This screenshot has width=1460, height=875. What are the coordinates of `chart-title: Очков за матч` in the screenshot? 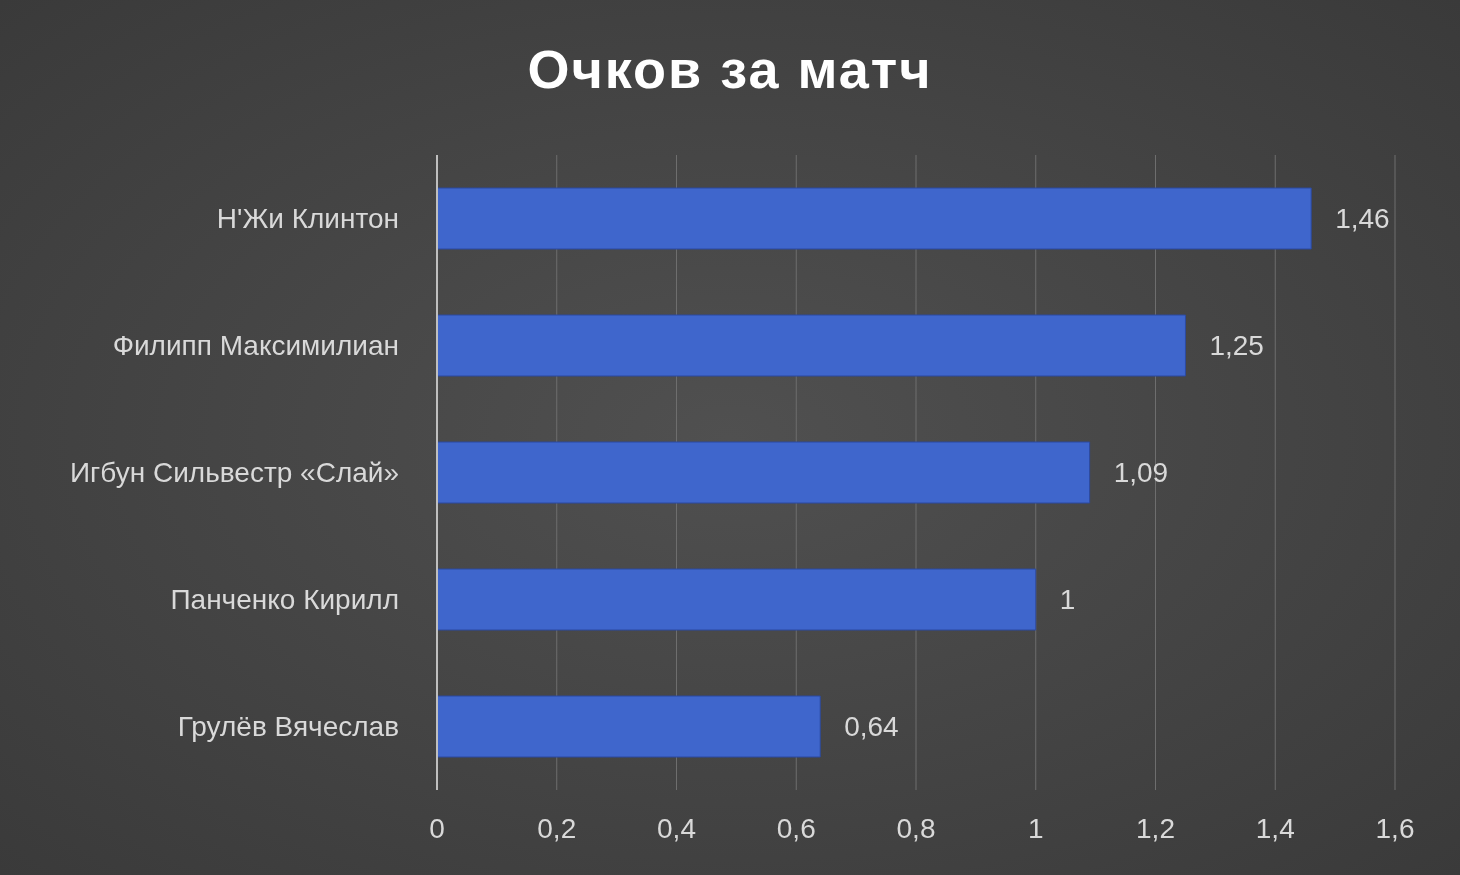 It's located at (730, 69).